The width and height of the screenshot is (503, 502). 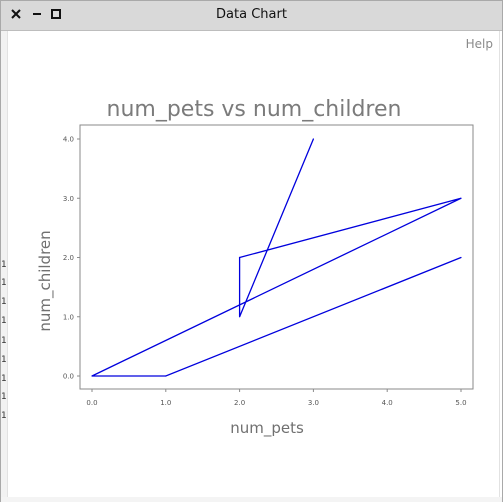 I want to click on close-button, so click(x=16, y=14).